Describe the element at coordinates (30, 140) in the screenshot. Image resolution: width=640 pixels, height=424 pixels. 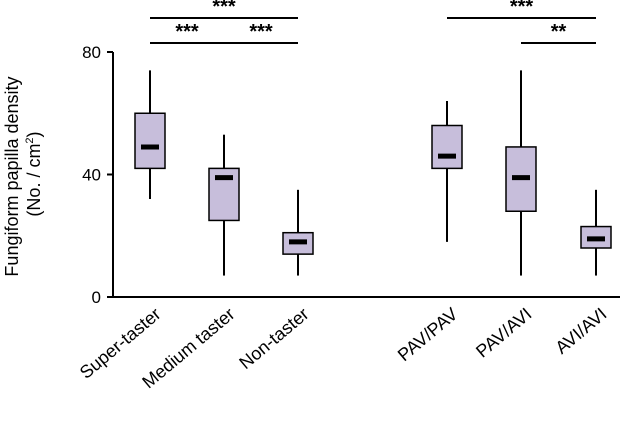
I see `y-axis-title-sup: 2` at that location.